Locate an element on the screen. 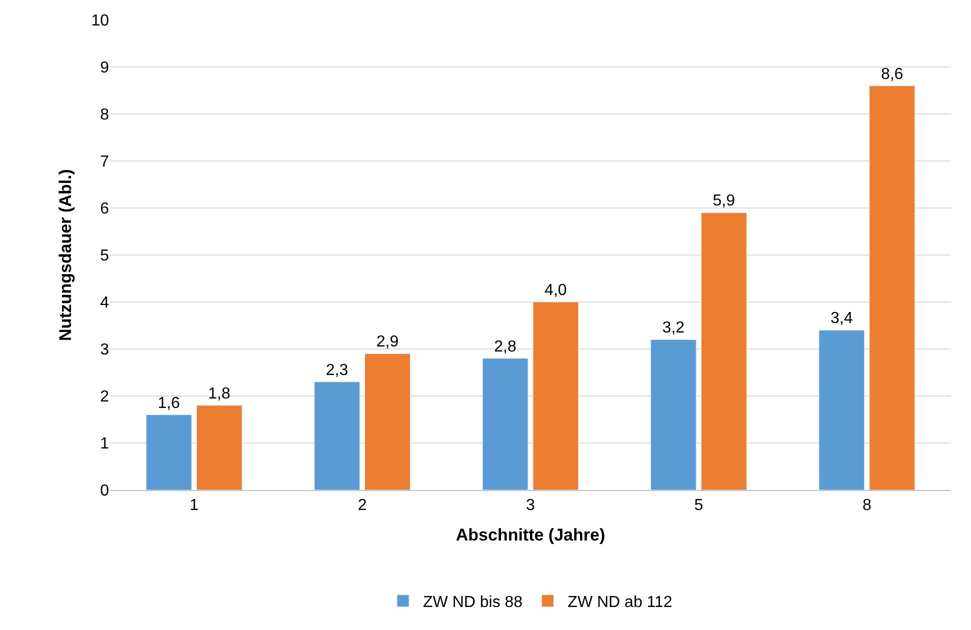 This screenshot has height=630, width=971. y-tick-label: 2 is located at coordinates (105, 397).